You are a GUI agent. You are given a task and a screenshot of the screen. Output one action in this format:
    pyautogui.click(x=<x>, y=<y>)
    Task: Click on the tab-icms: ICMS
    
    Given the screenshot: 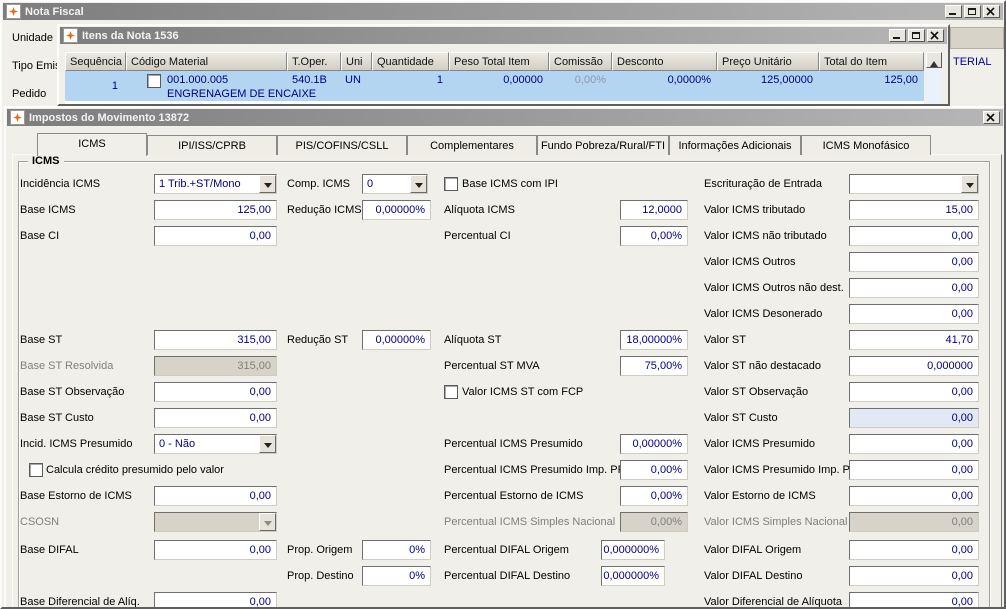 What is the action you would take?
    pyautogui.click(x=92, y=144)
    